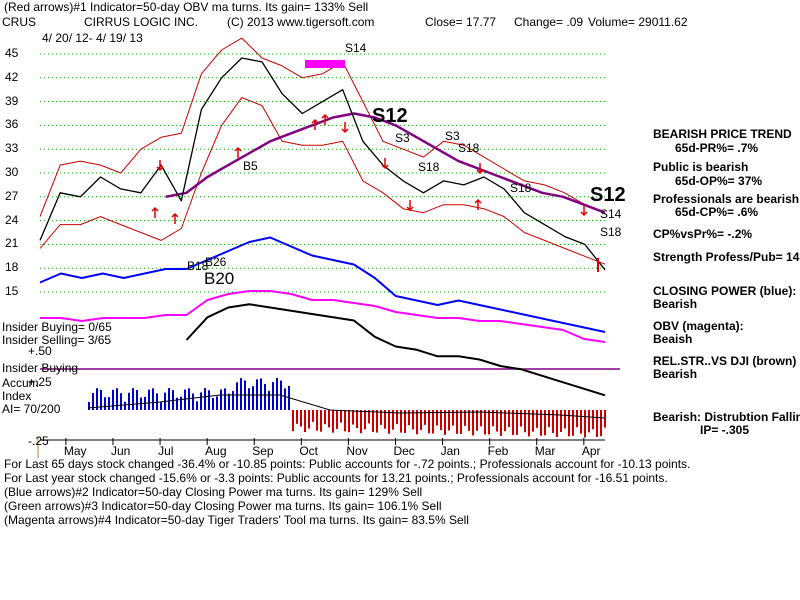  Describe the element at coordinates (675, 304) in the screenshot. I see `side-cp-bearish: Bearish` at that location.